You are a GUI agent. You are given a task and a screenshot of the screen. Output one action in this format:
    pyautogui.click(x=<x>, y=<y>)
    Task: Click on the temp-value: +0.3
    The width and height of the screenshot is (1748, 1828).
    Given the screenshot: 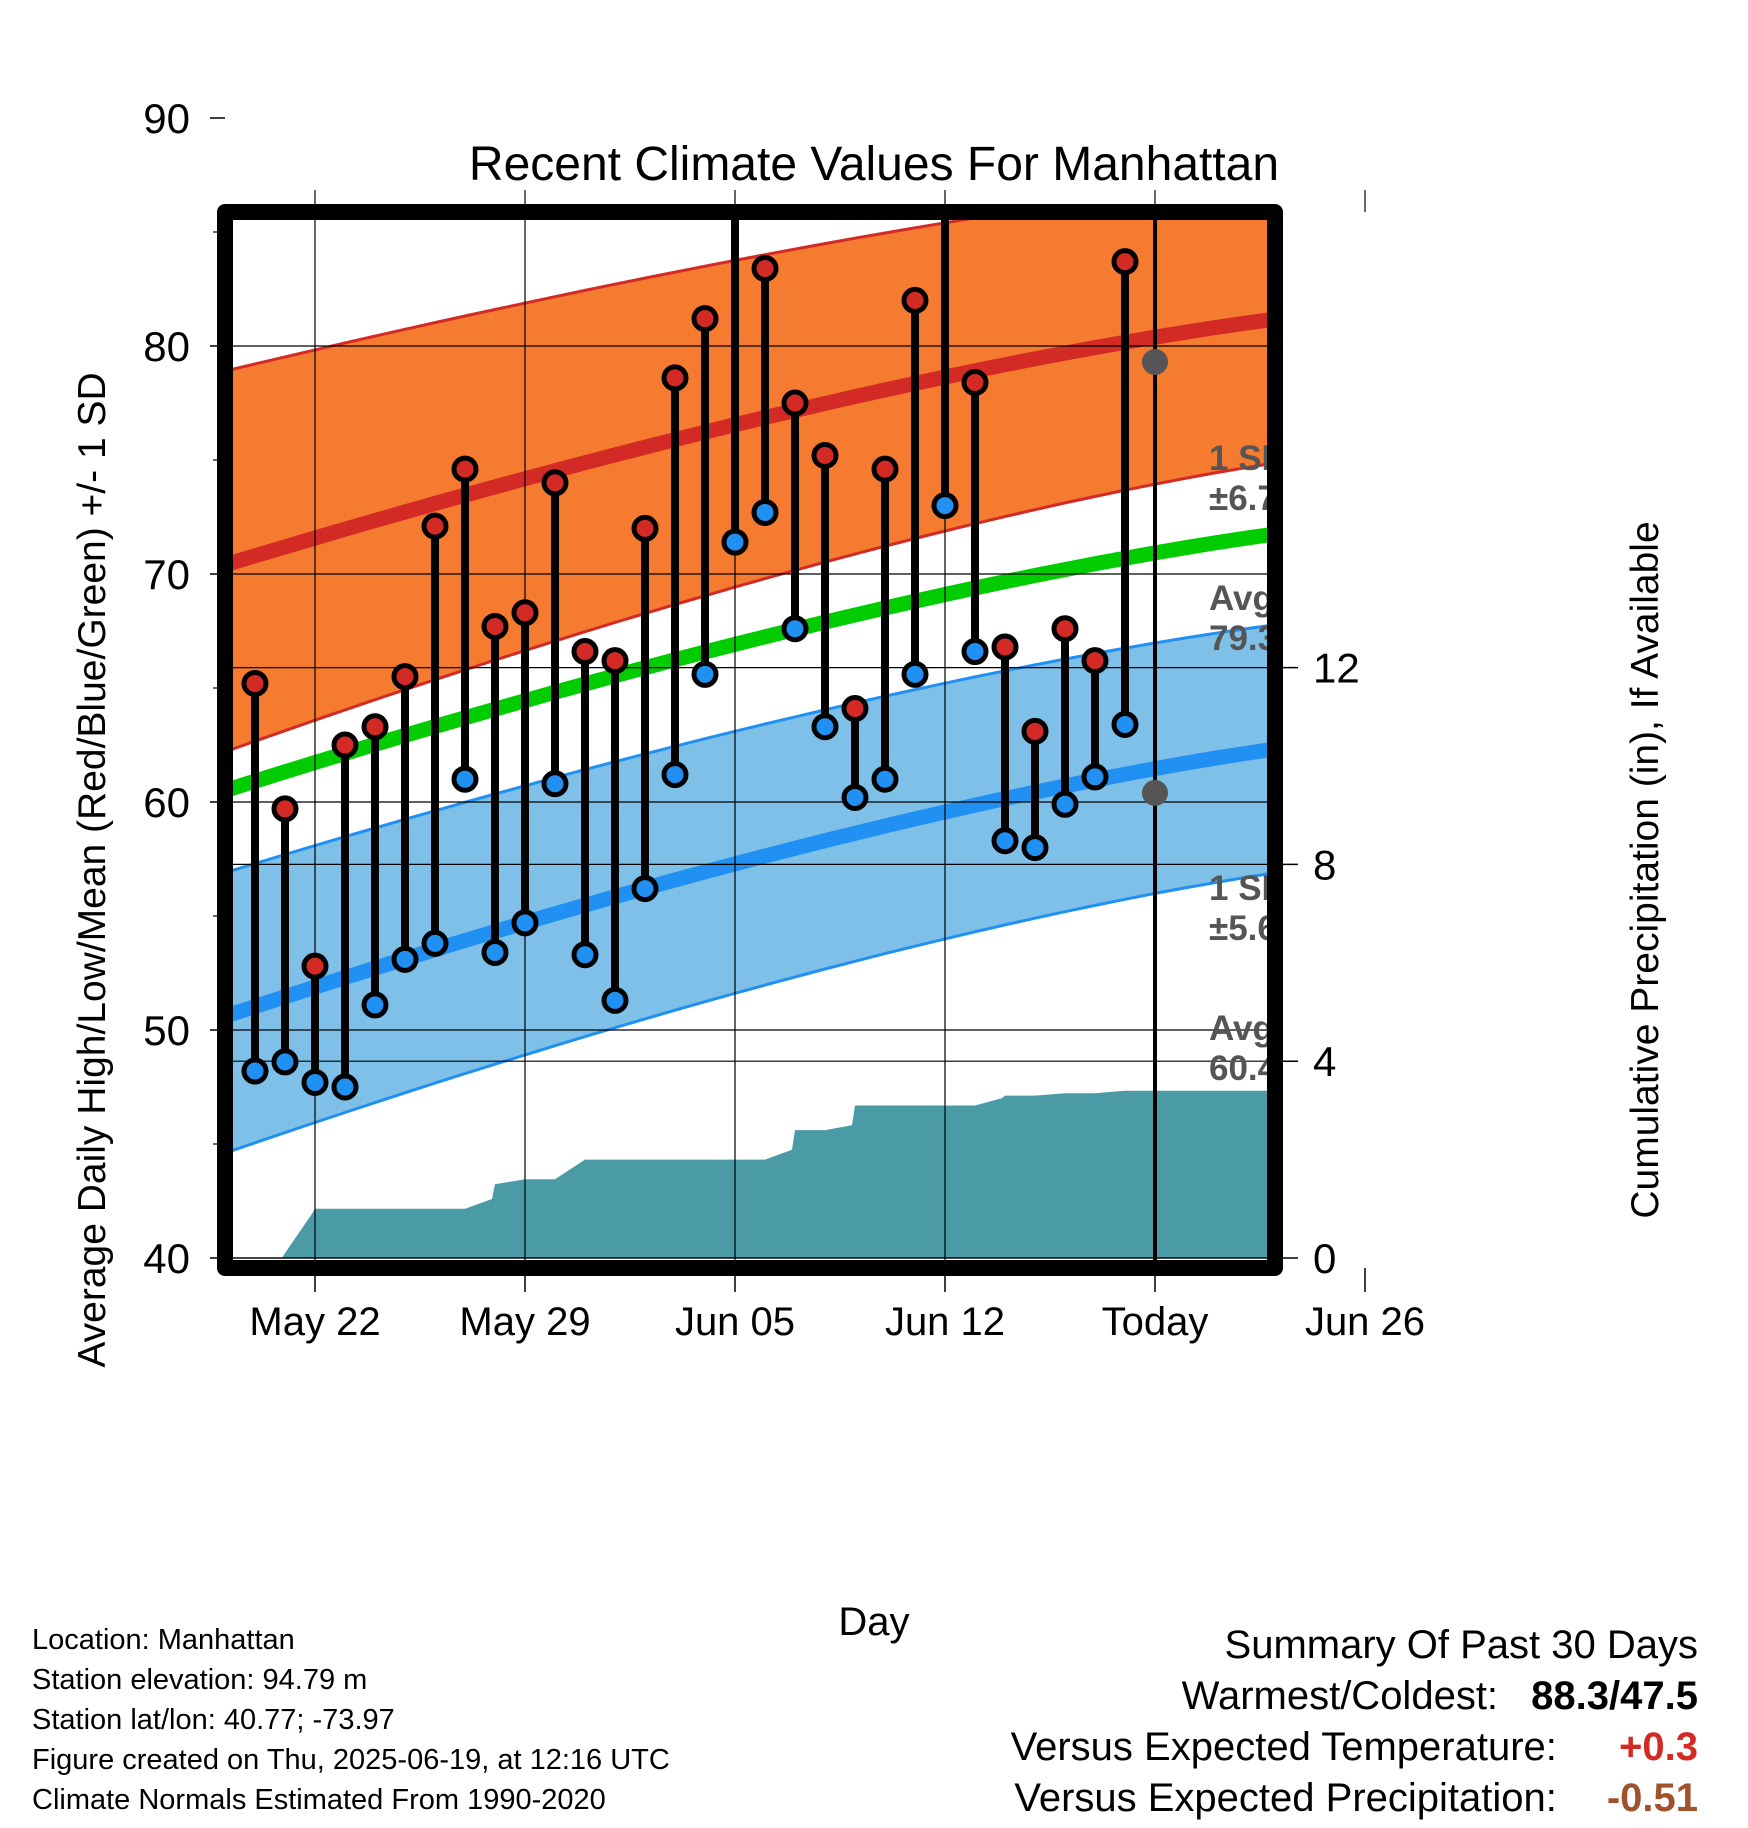 What is the action you would take?
    pyautogui.click(x=1658, y=1747)
    